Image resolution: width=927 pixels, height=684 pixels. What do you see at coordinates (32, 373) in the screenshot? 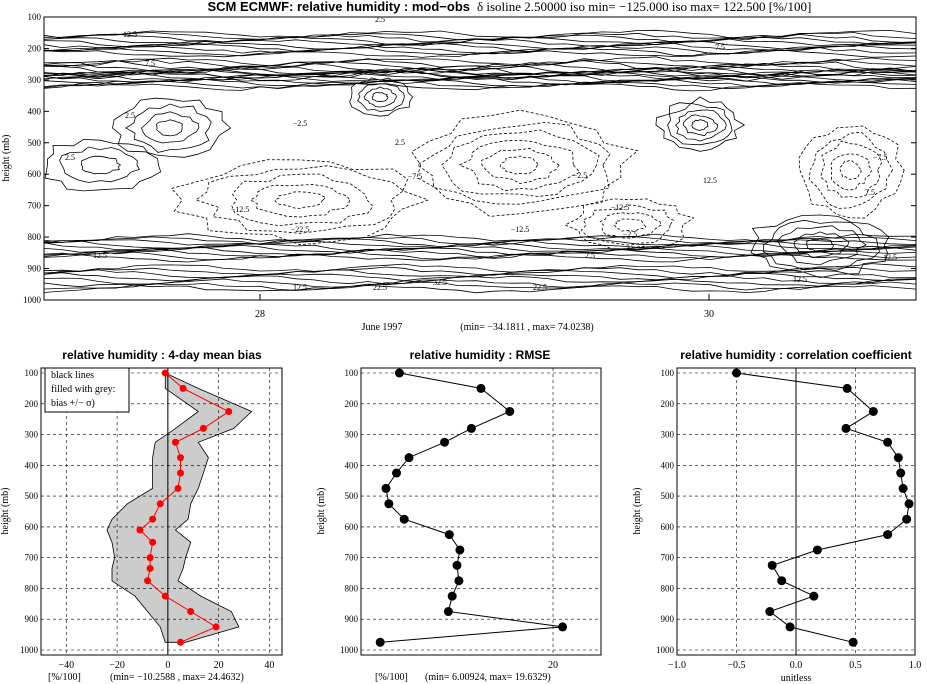
I see `bias-y-tick-label: 100` at bounding box center [32, 373].